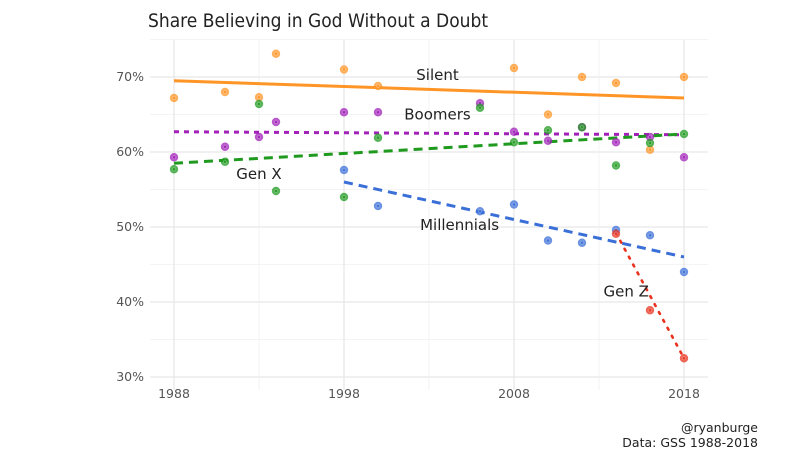 The width and height of the screenshot is (807, 454). I want to click on y-axis: 30% 40% 50% 60% 70%, so click(130, 226).